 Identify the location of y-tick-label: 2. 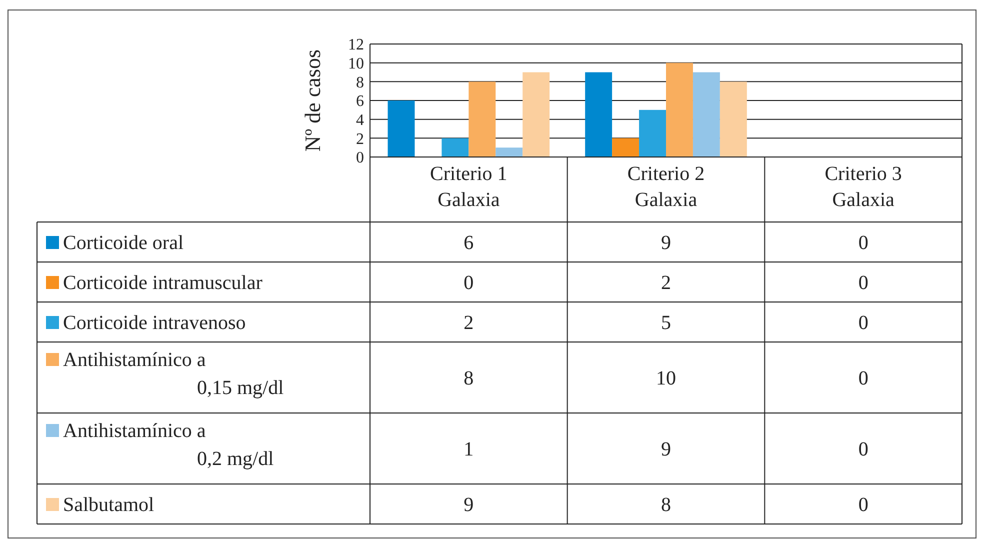
(360, 139).